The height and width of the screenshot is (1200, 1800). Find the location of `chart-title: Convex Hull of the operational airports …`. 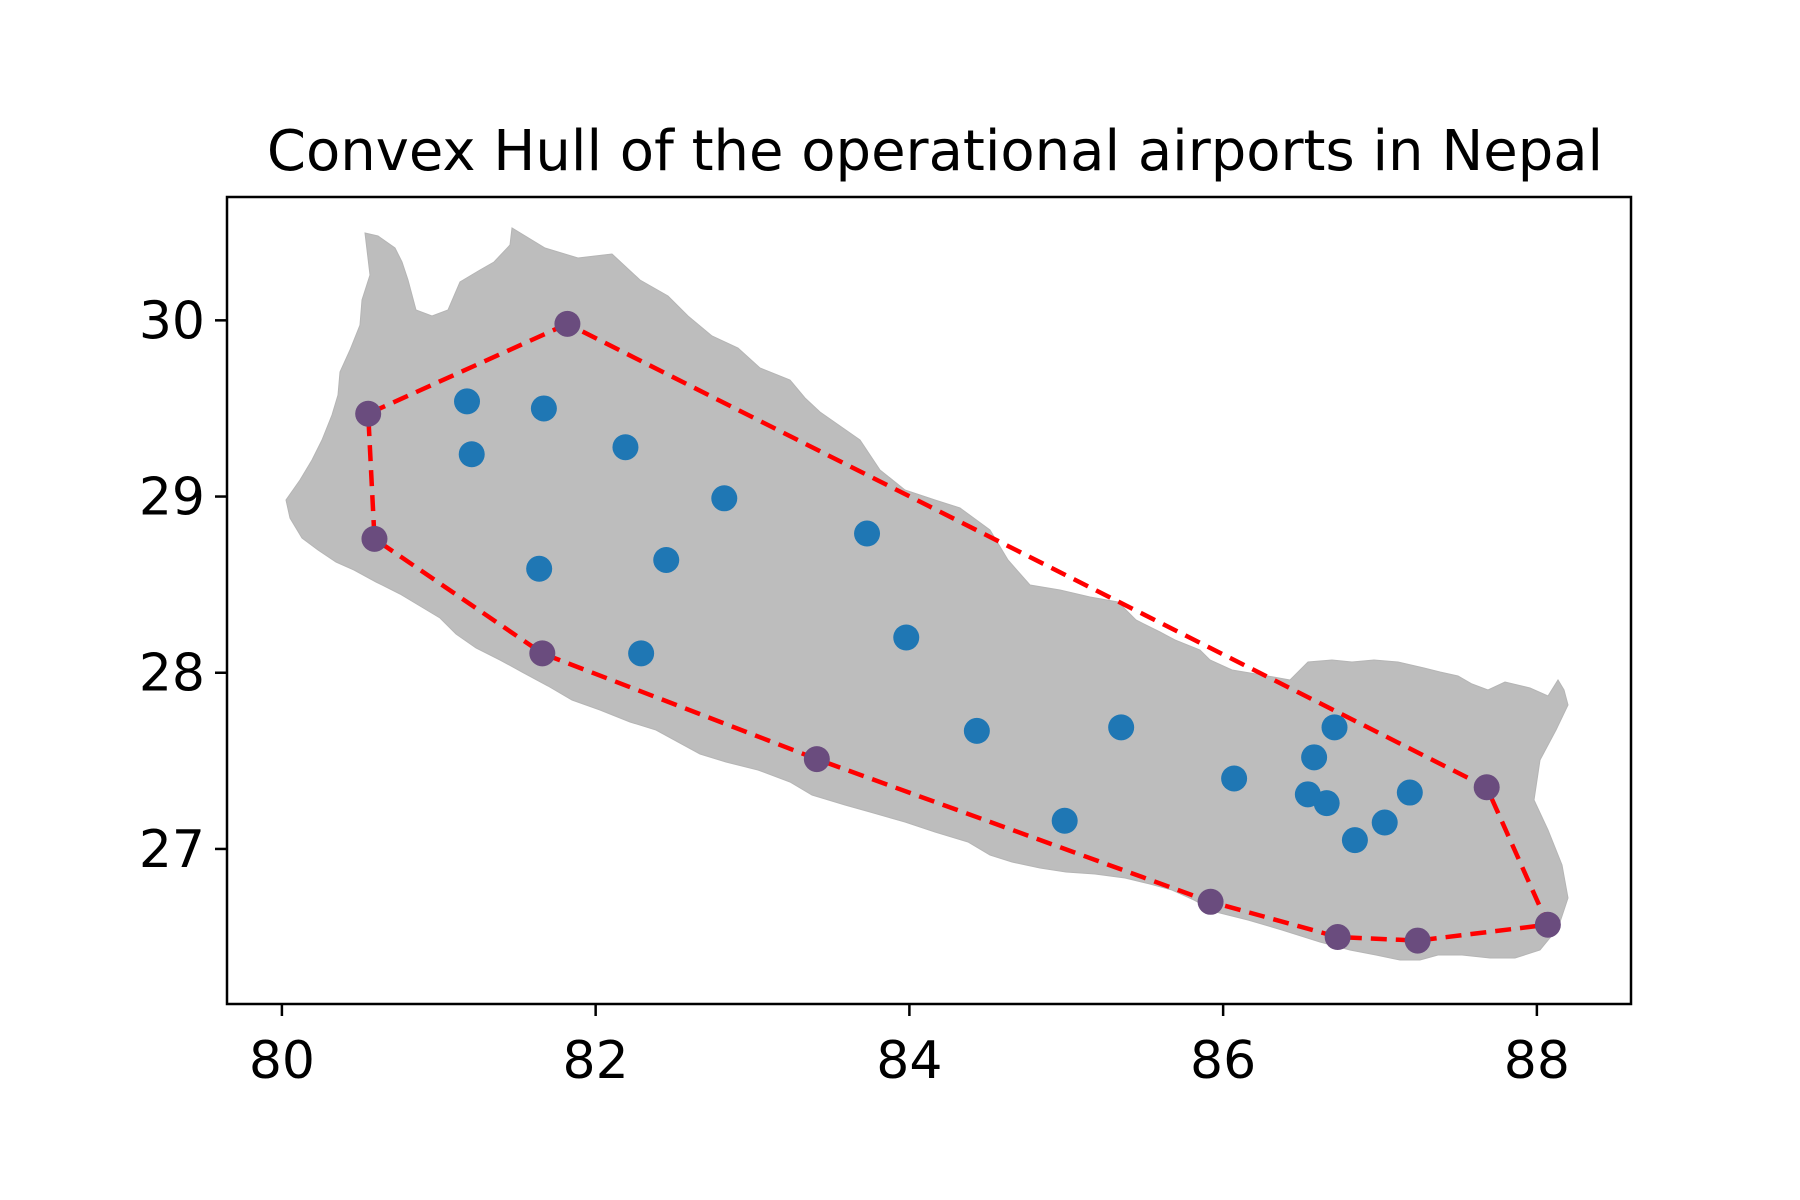

chart-title: Convex Hull of the operational airports … is located at coordinates (935, 151).